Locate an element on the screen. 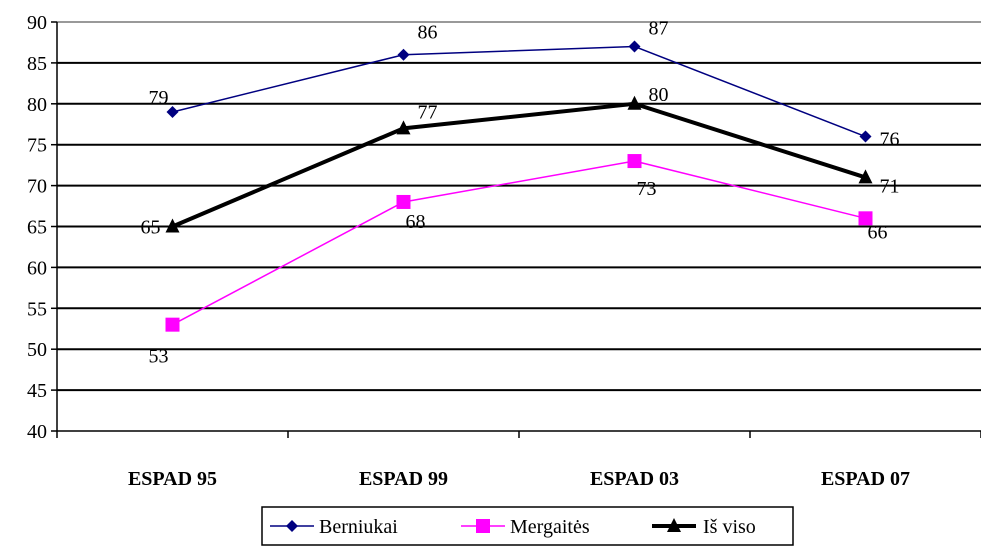  x-tick-label: ESPAD 99 is located at coordinates (403, 479).